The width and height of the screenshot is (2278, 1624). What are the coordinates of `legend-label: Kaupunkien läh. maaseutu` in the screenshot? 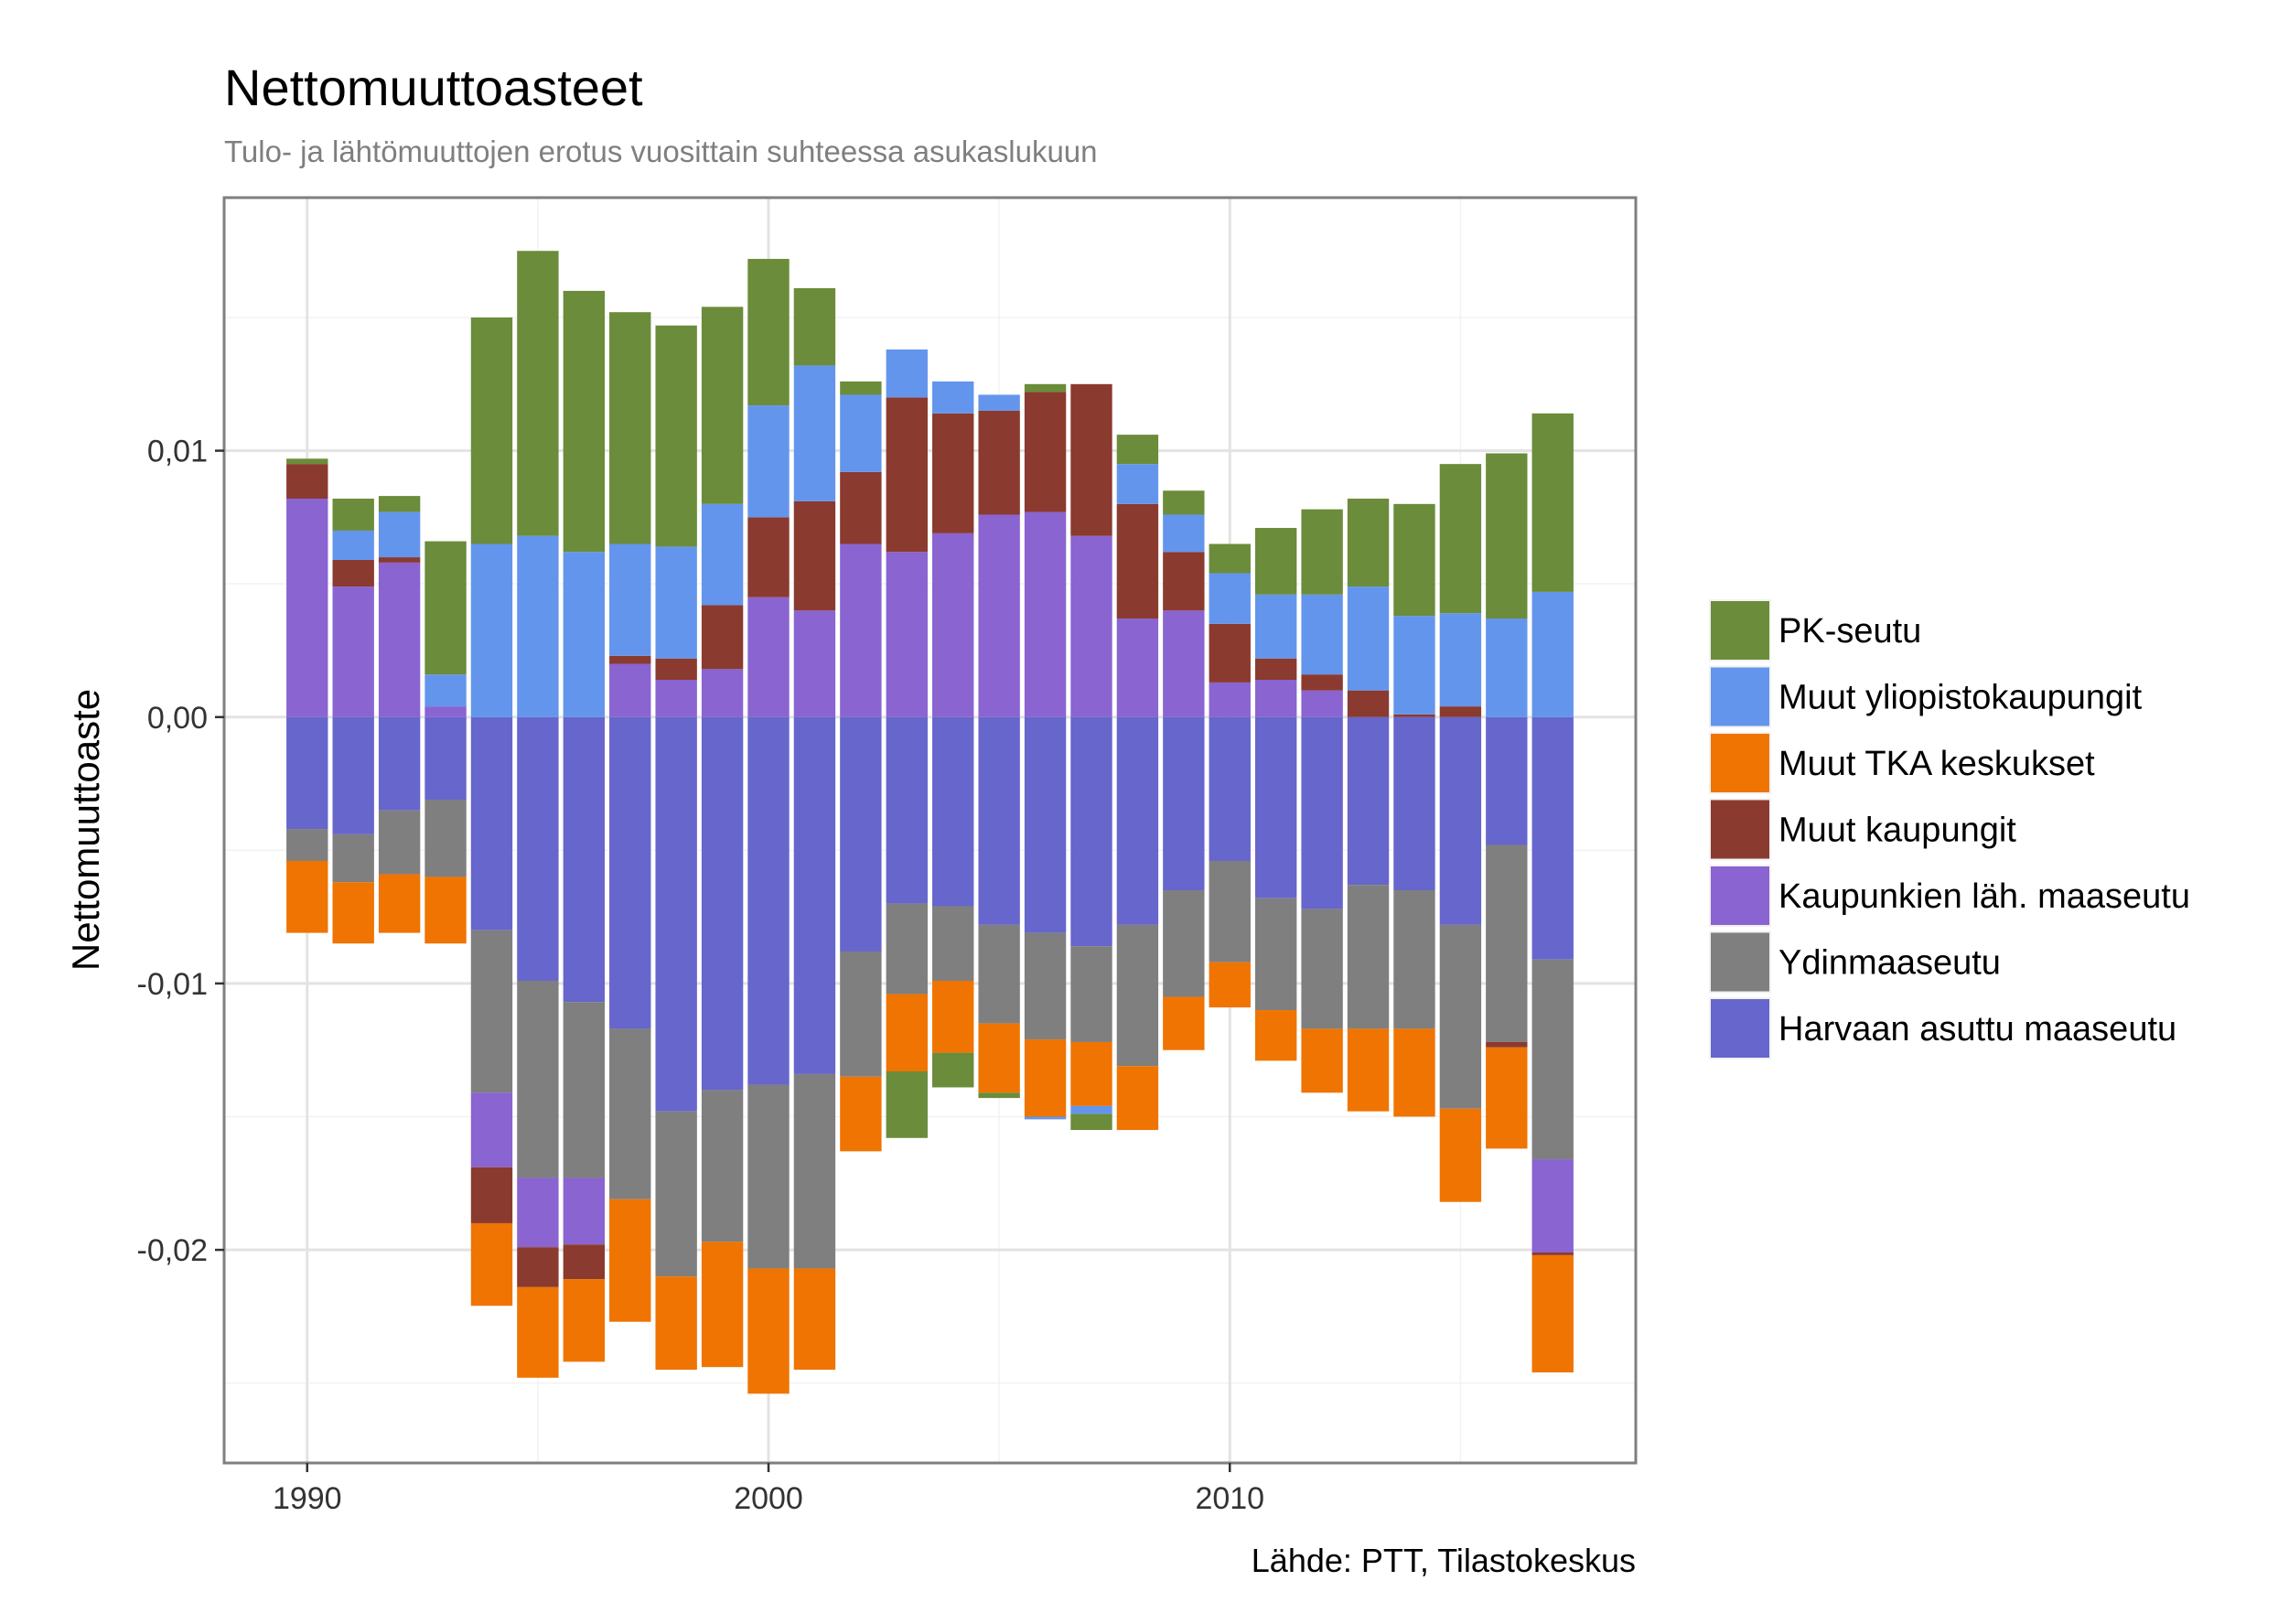 It's located at (1984, 896).